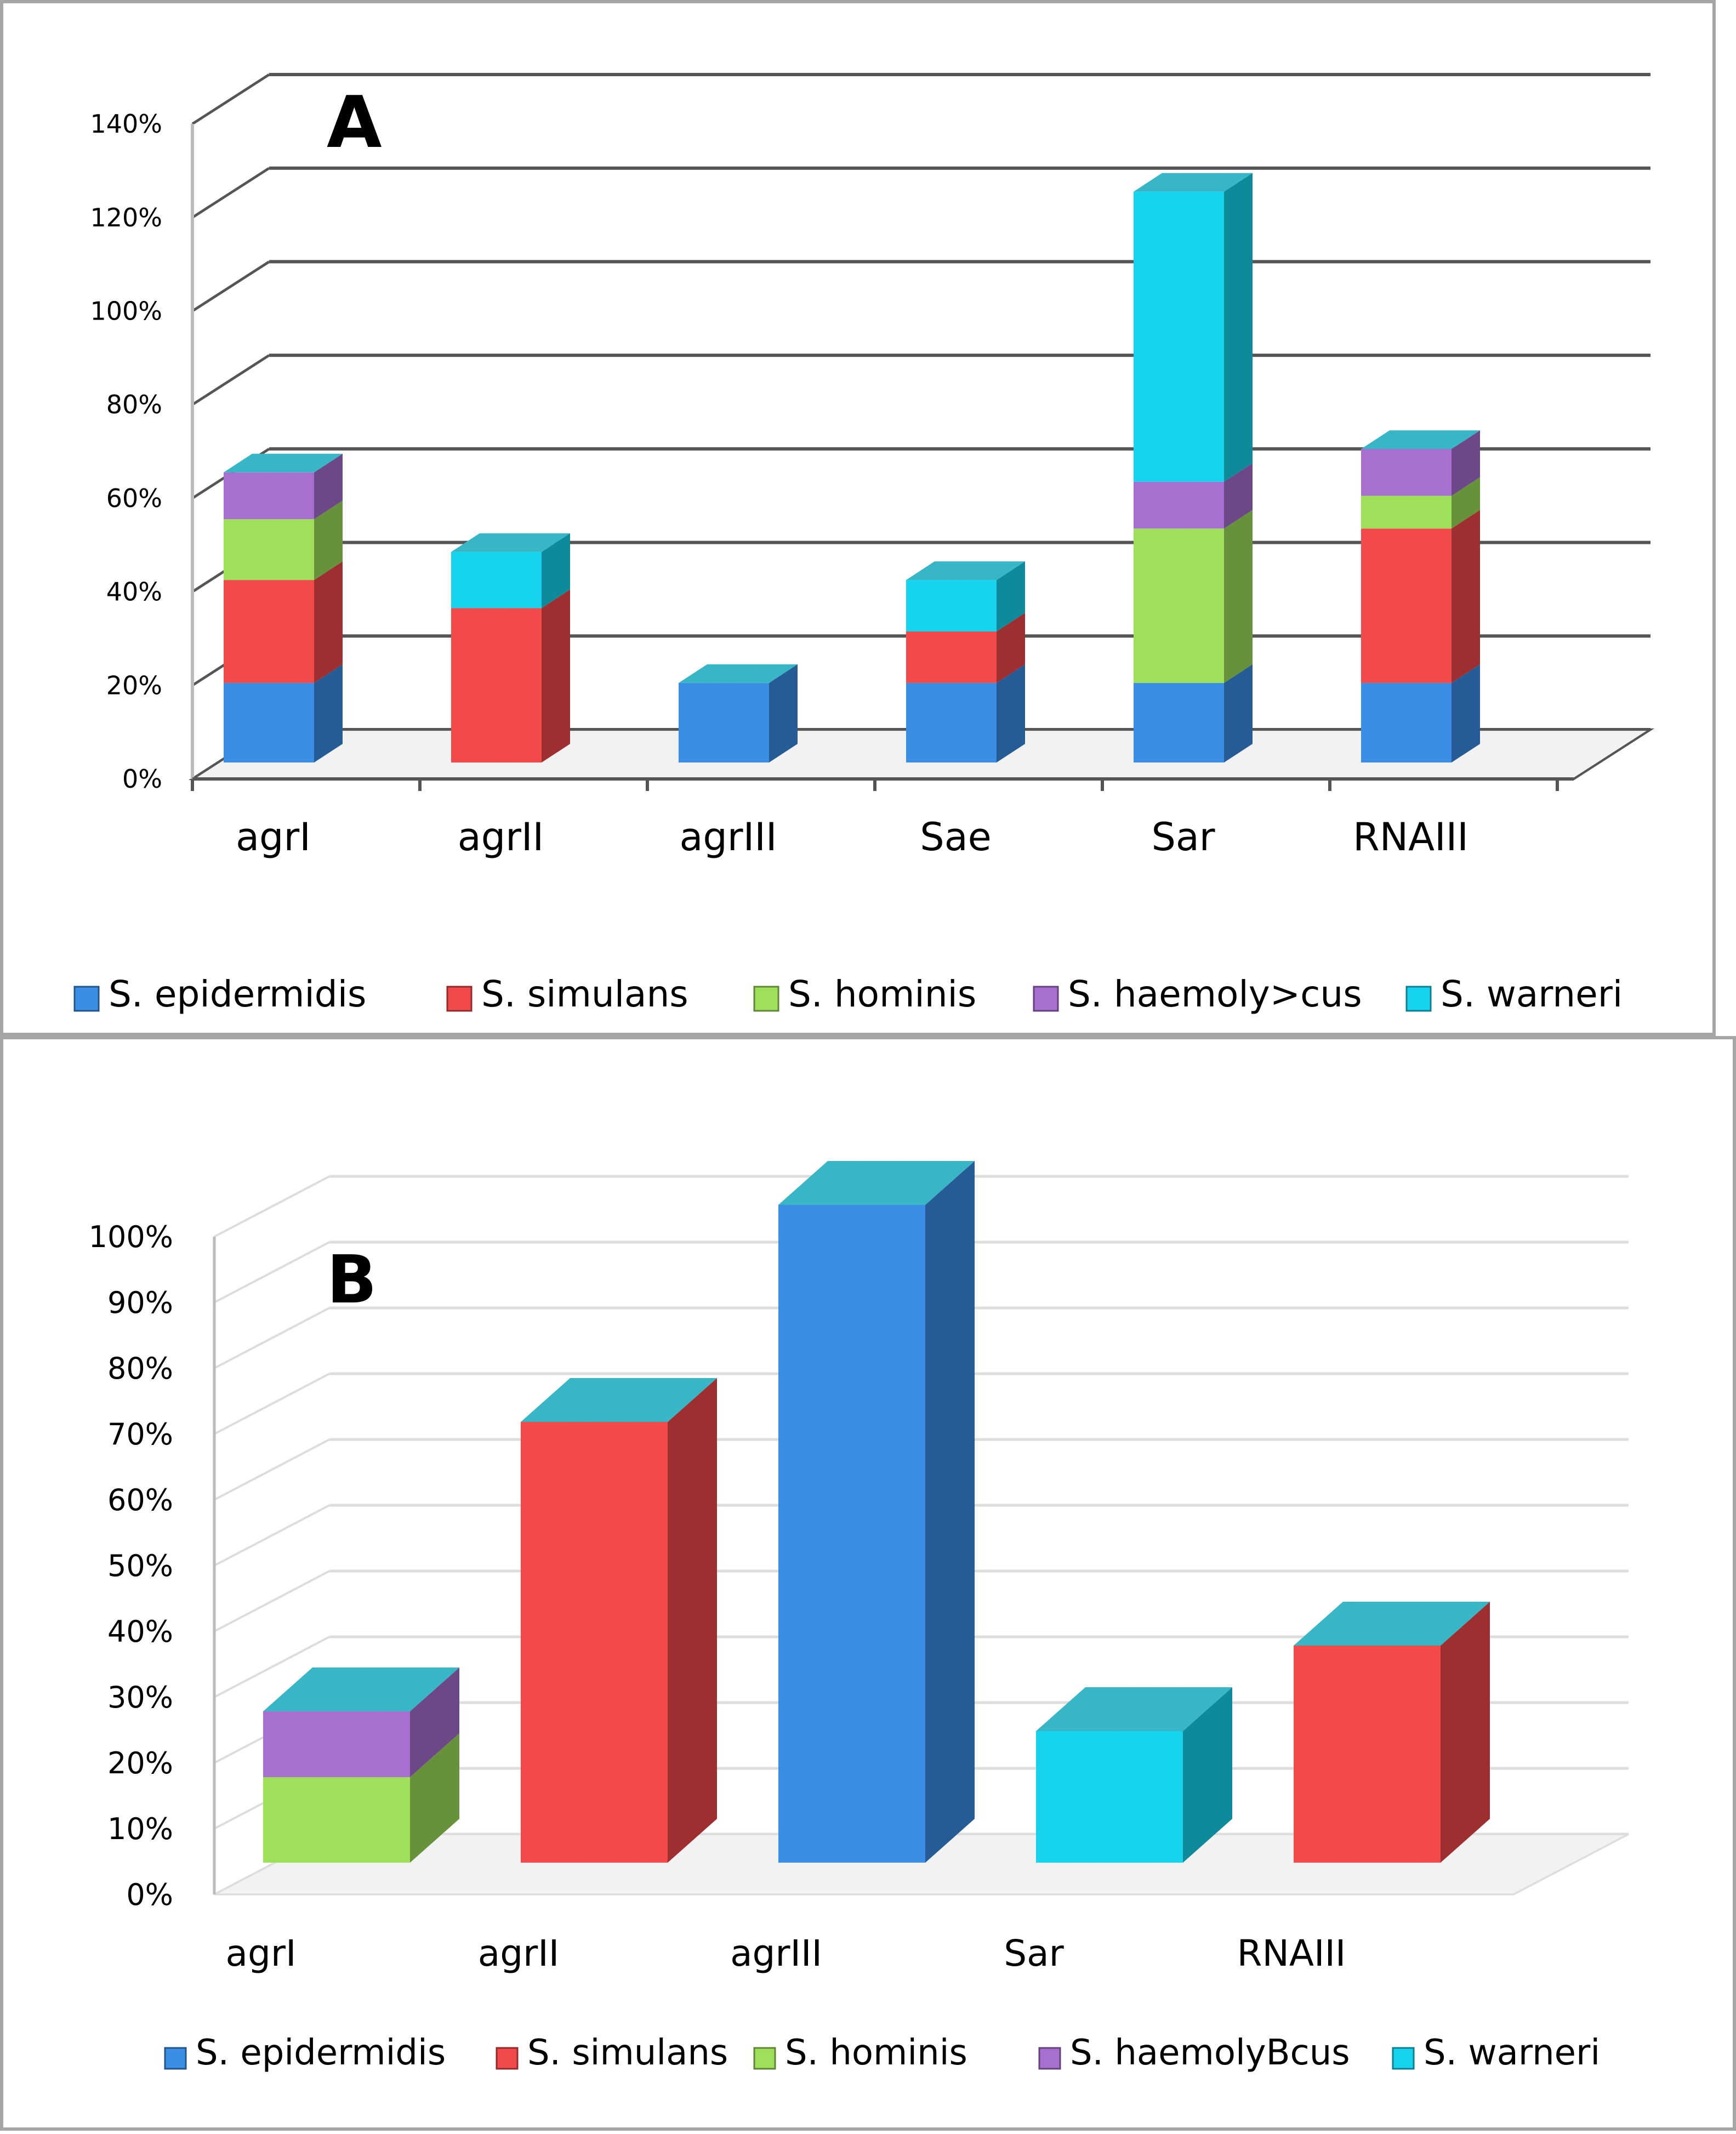 Image resolution: width=1736 pixels, height=2134 pixels. What do you see at coordinates (1420, 463) in the screenshot?
I see `bar-segment-s-haemolyticus-rnaiii` at bounding box center [1420, 463].